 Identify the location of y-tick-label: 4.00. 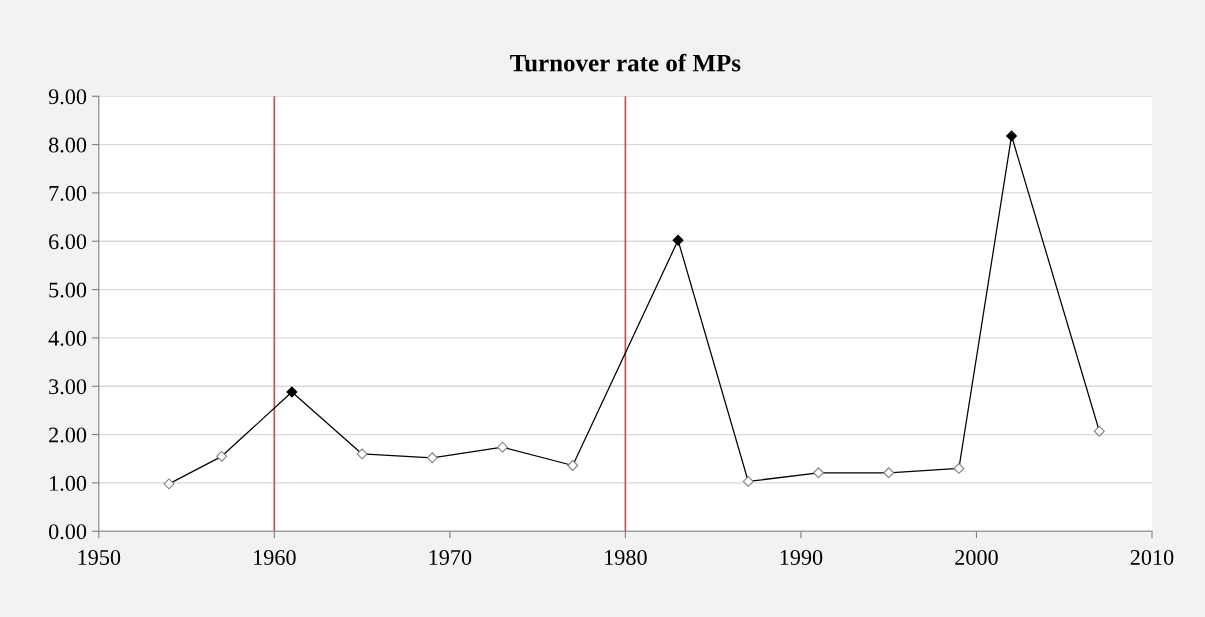
(67, 338).